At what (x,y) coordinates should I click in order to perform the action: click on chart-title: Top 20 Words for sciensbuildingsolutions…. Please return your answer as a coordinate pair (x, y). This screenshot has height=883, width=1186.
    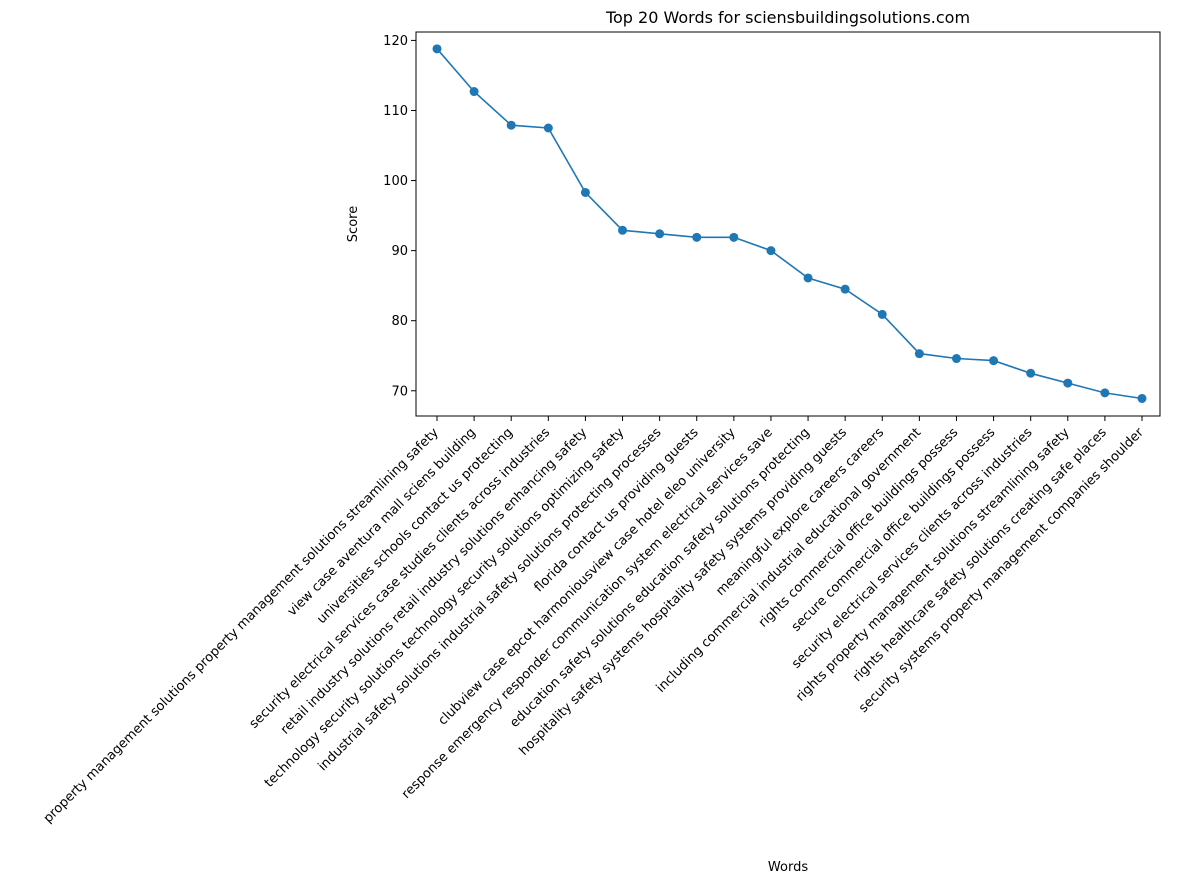
    Looking at the image, I should click on (787, 17).